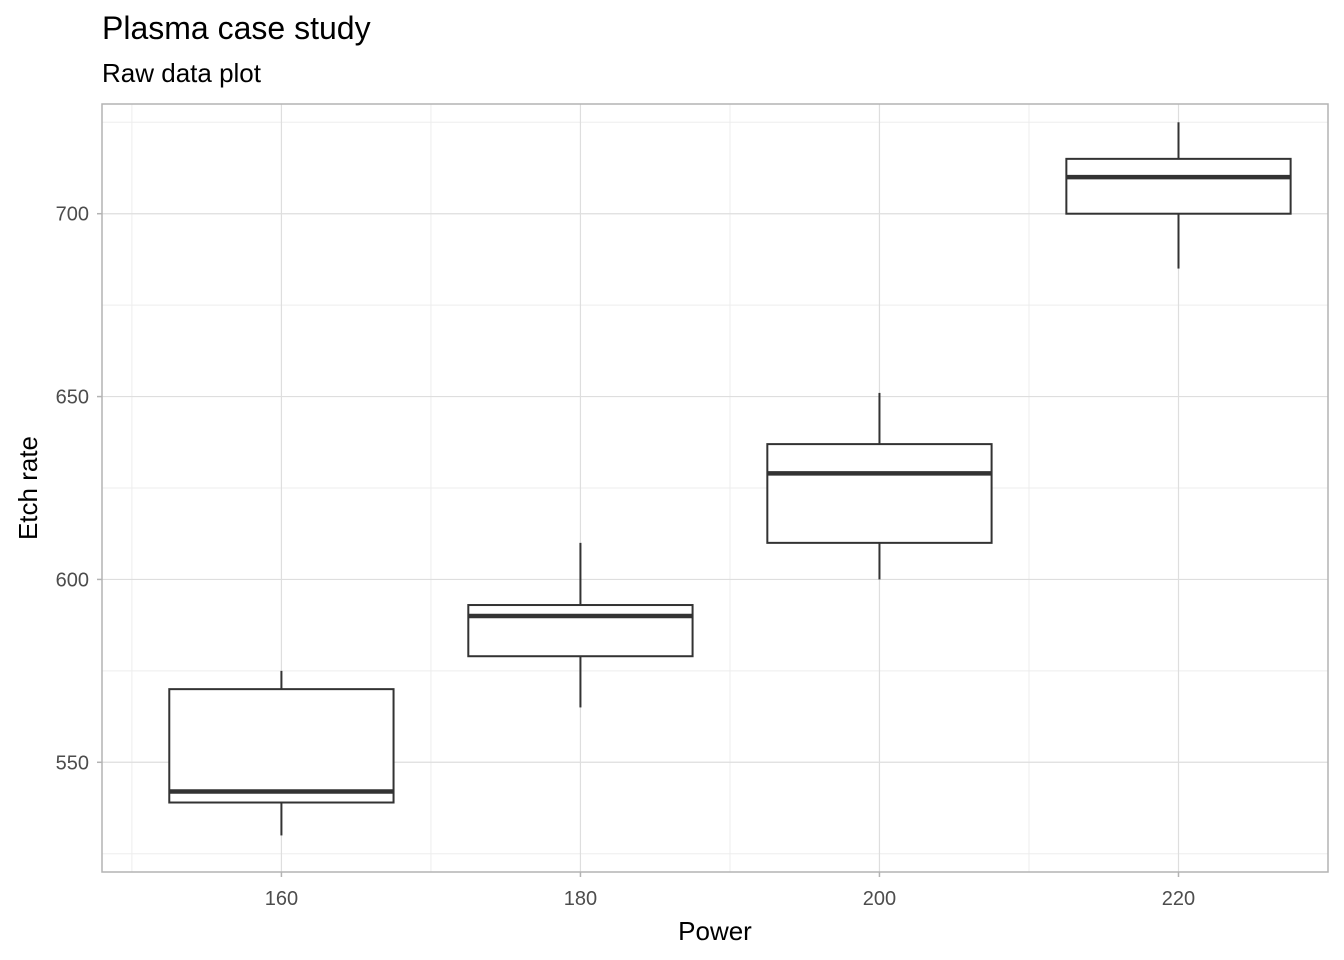 This screenshot has width=1344, height=960. What do you see at coordinates (72, 215) in the screenshot?
I see `y-tick-label: 700` at bounding box center [72, 215].